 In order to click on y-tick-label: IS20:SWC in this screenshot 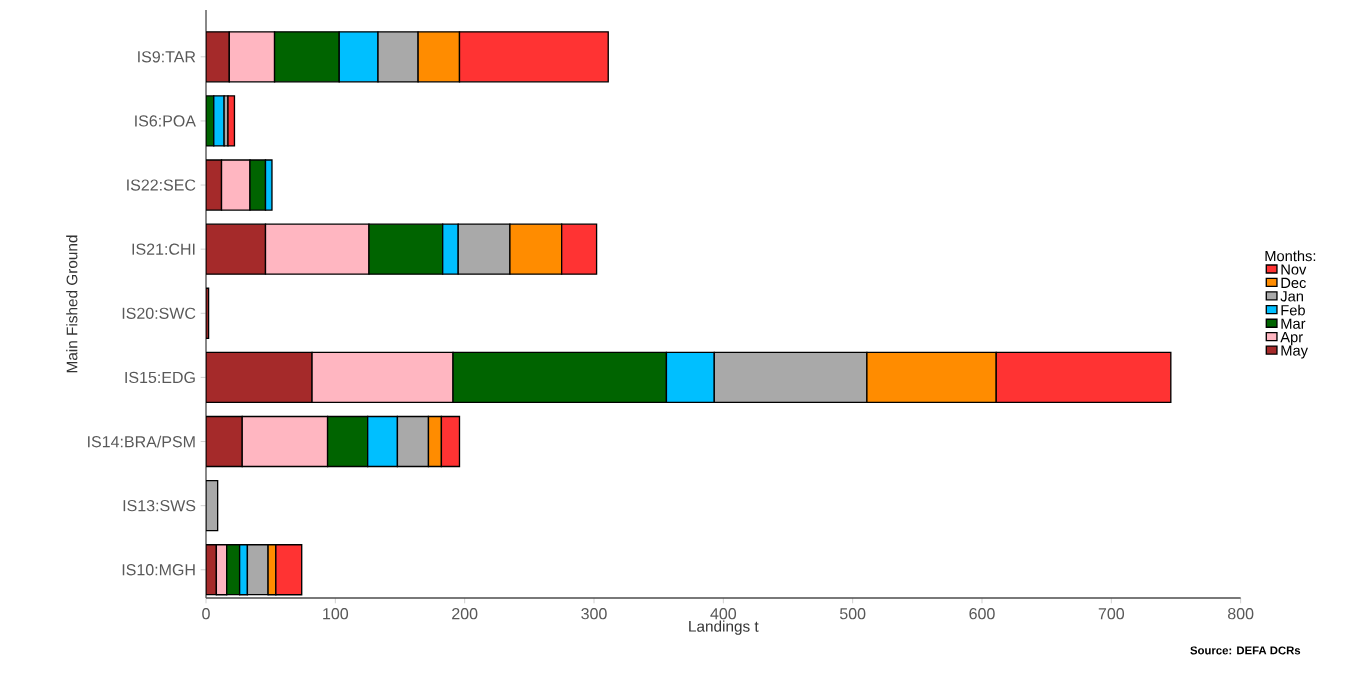, I will do `click(159, 313)`.